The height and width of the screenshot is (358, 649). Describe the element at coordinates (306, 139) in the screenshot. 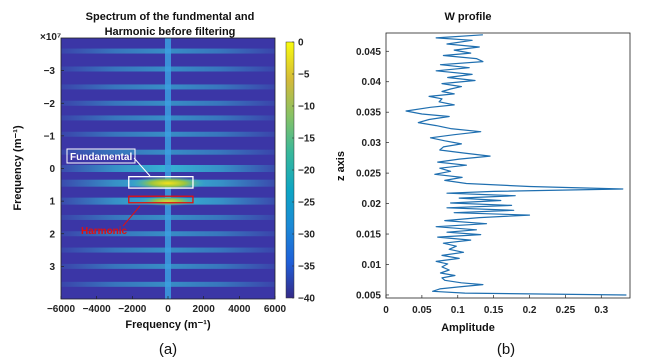

I see `colorbar-tick-label: −15` at that location.